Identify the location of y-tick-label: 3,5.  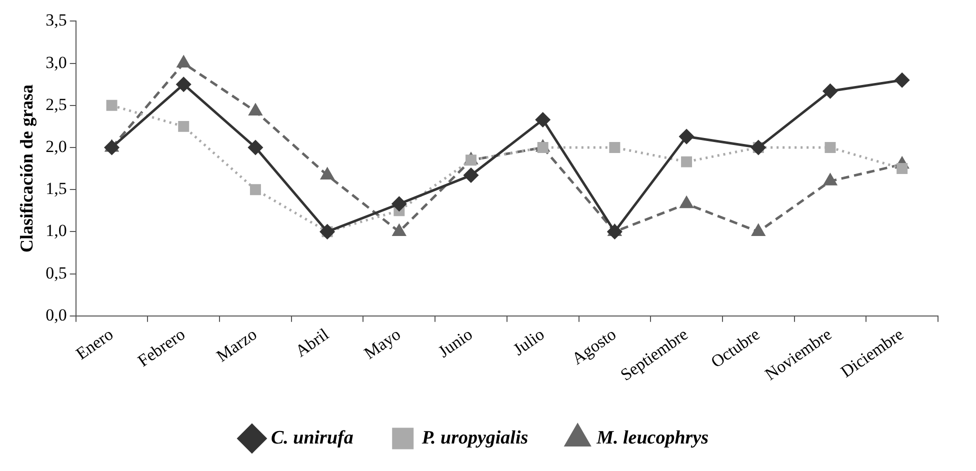
(56, 20).